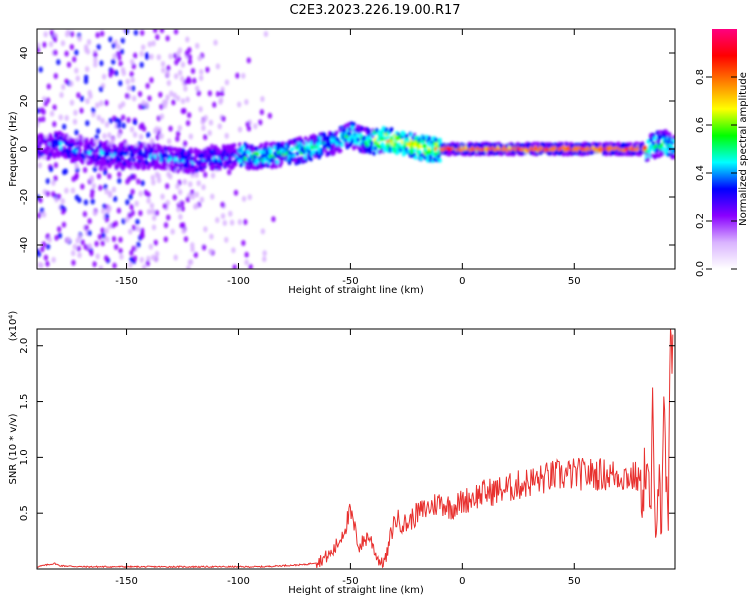  Describe the element at coordinates (700, 77) in the screenshot. I see `colorbar-tick-label: 0.8` at that location.